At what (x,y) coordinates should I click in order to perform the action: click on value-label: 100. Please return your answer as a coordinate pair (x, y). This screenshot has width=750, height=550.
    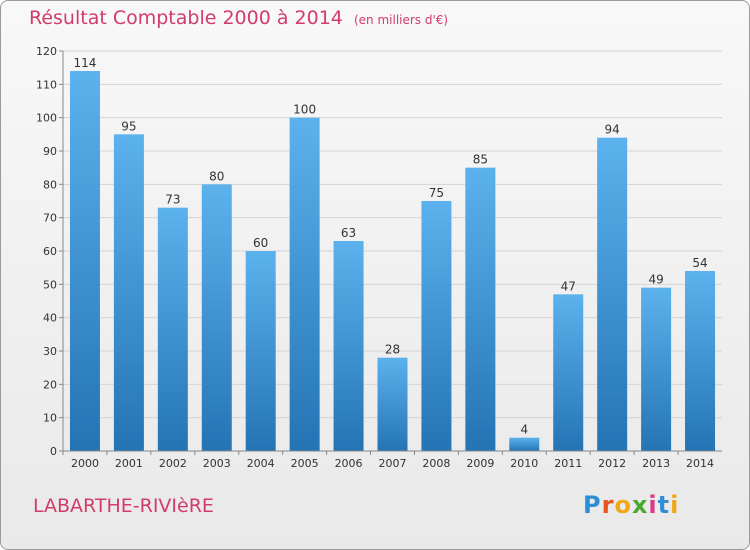
    Looking at the image, I should click on (304, 110).